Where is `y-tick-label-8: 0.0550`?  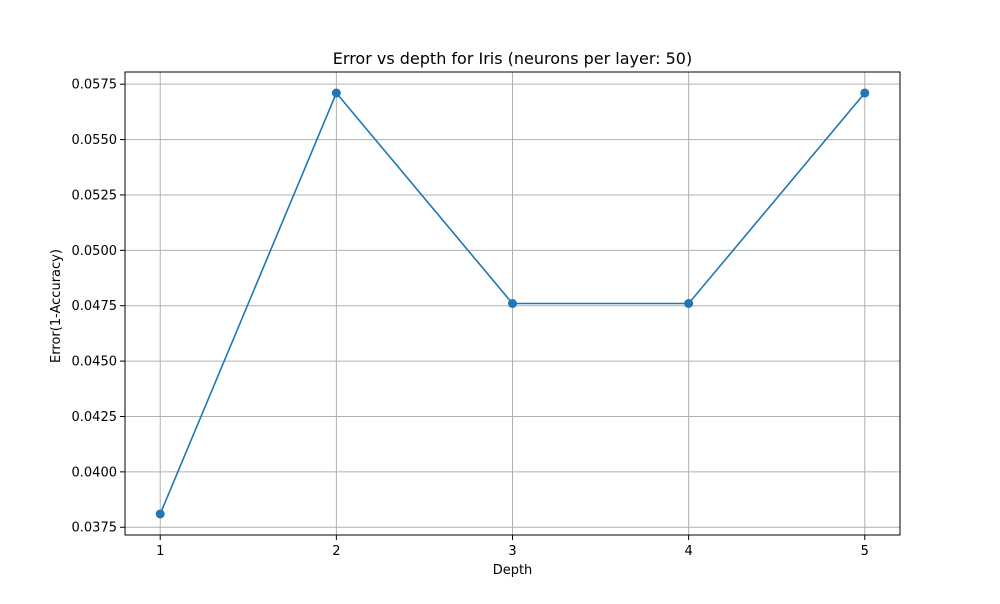
y-tick-label-8: 0.0550 is located at coordinates (95, 140).